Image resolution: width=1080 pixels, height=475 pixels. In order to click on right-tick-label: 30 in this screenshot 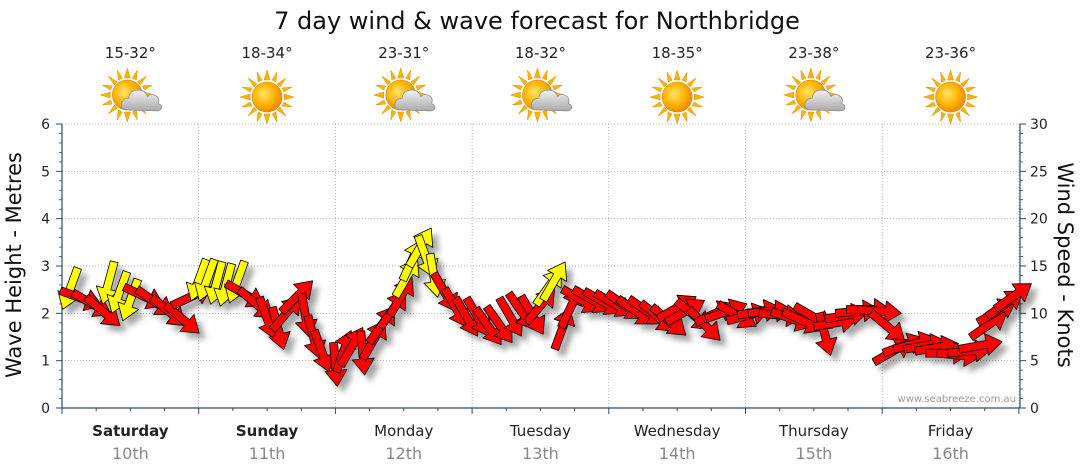, I will do `click(1039, 125)`.